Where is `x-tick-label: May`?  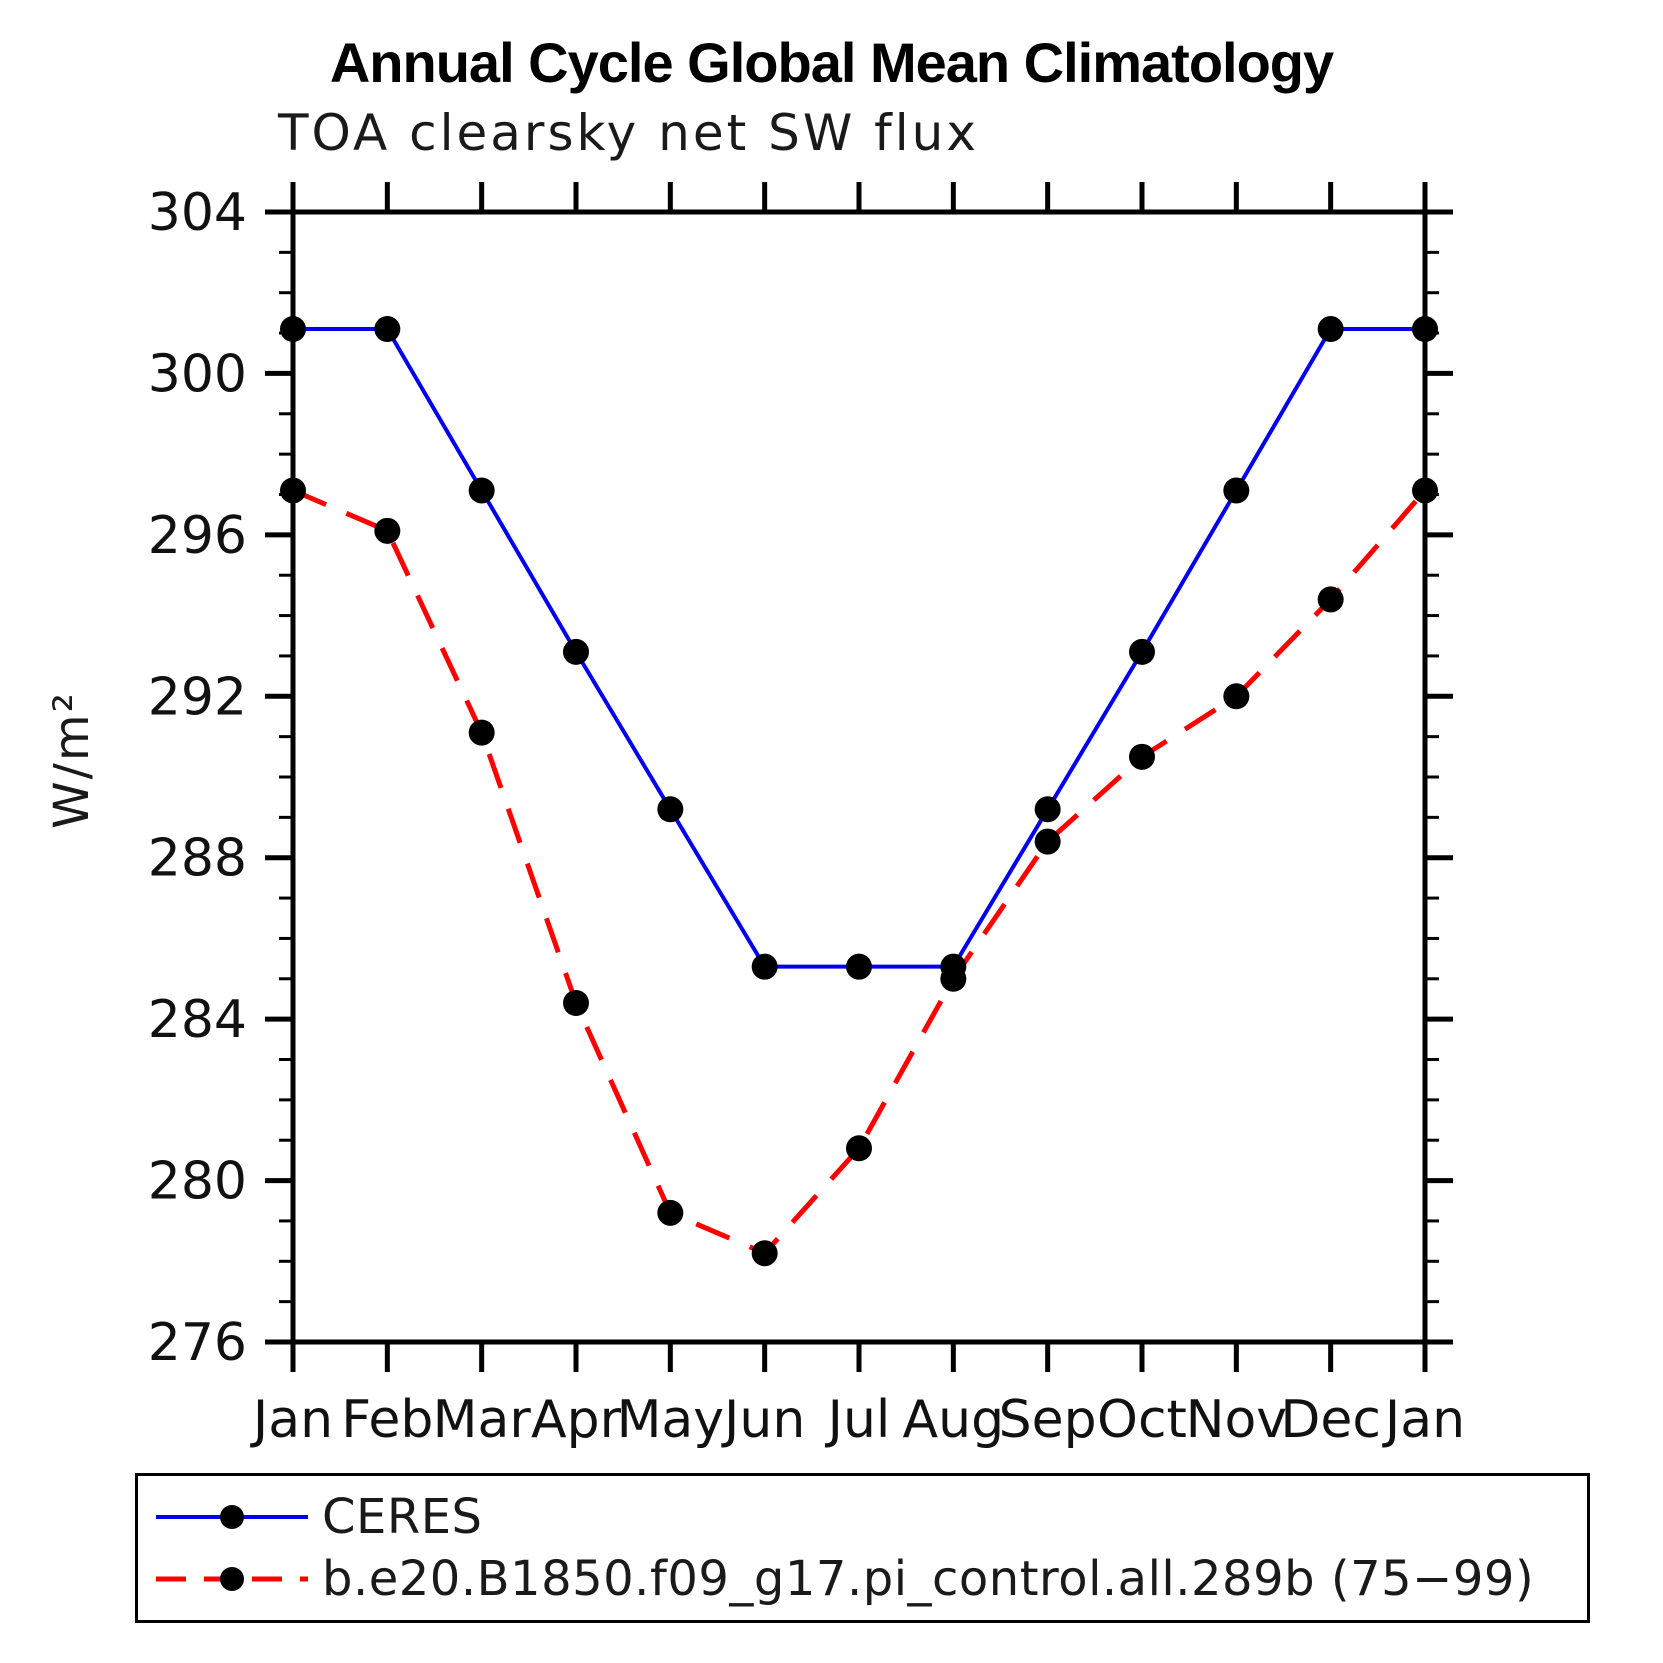
x-tick-label: May is located at coordinates (671, 1420).